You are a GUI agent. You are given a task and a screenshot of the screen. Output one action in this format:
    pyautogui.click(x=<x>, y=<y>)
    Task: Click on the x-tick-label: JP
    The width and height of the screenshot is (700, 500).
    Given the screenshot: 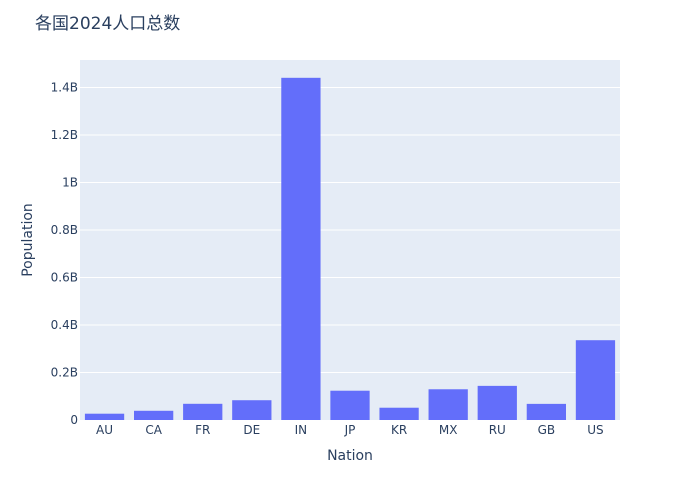 What is the action you would take?
    pyautogui.click(x=350, y=430)
    